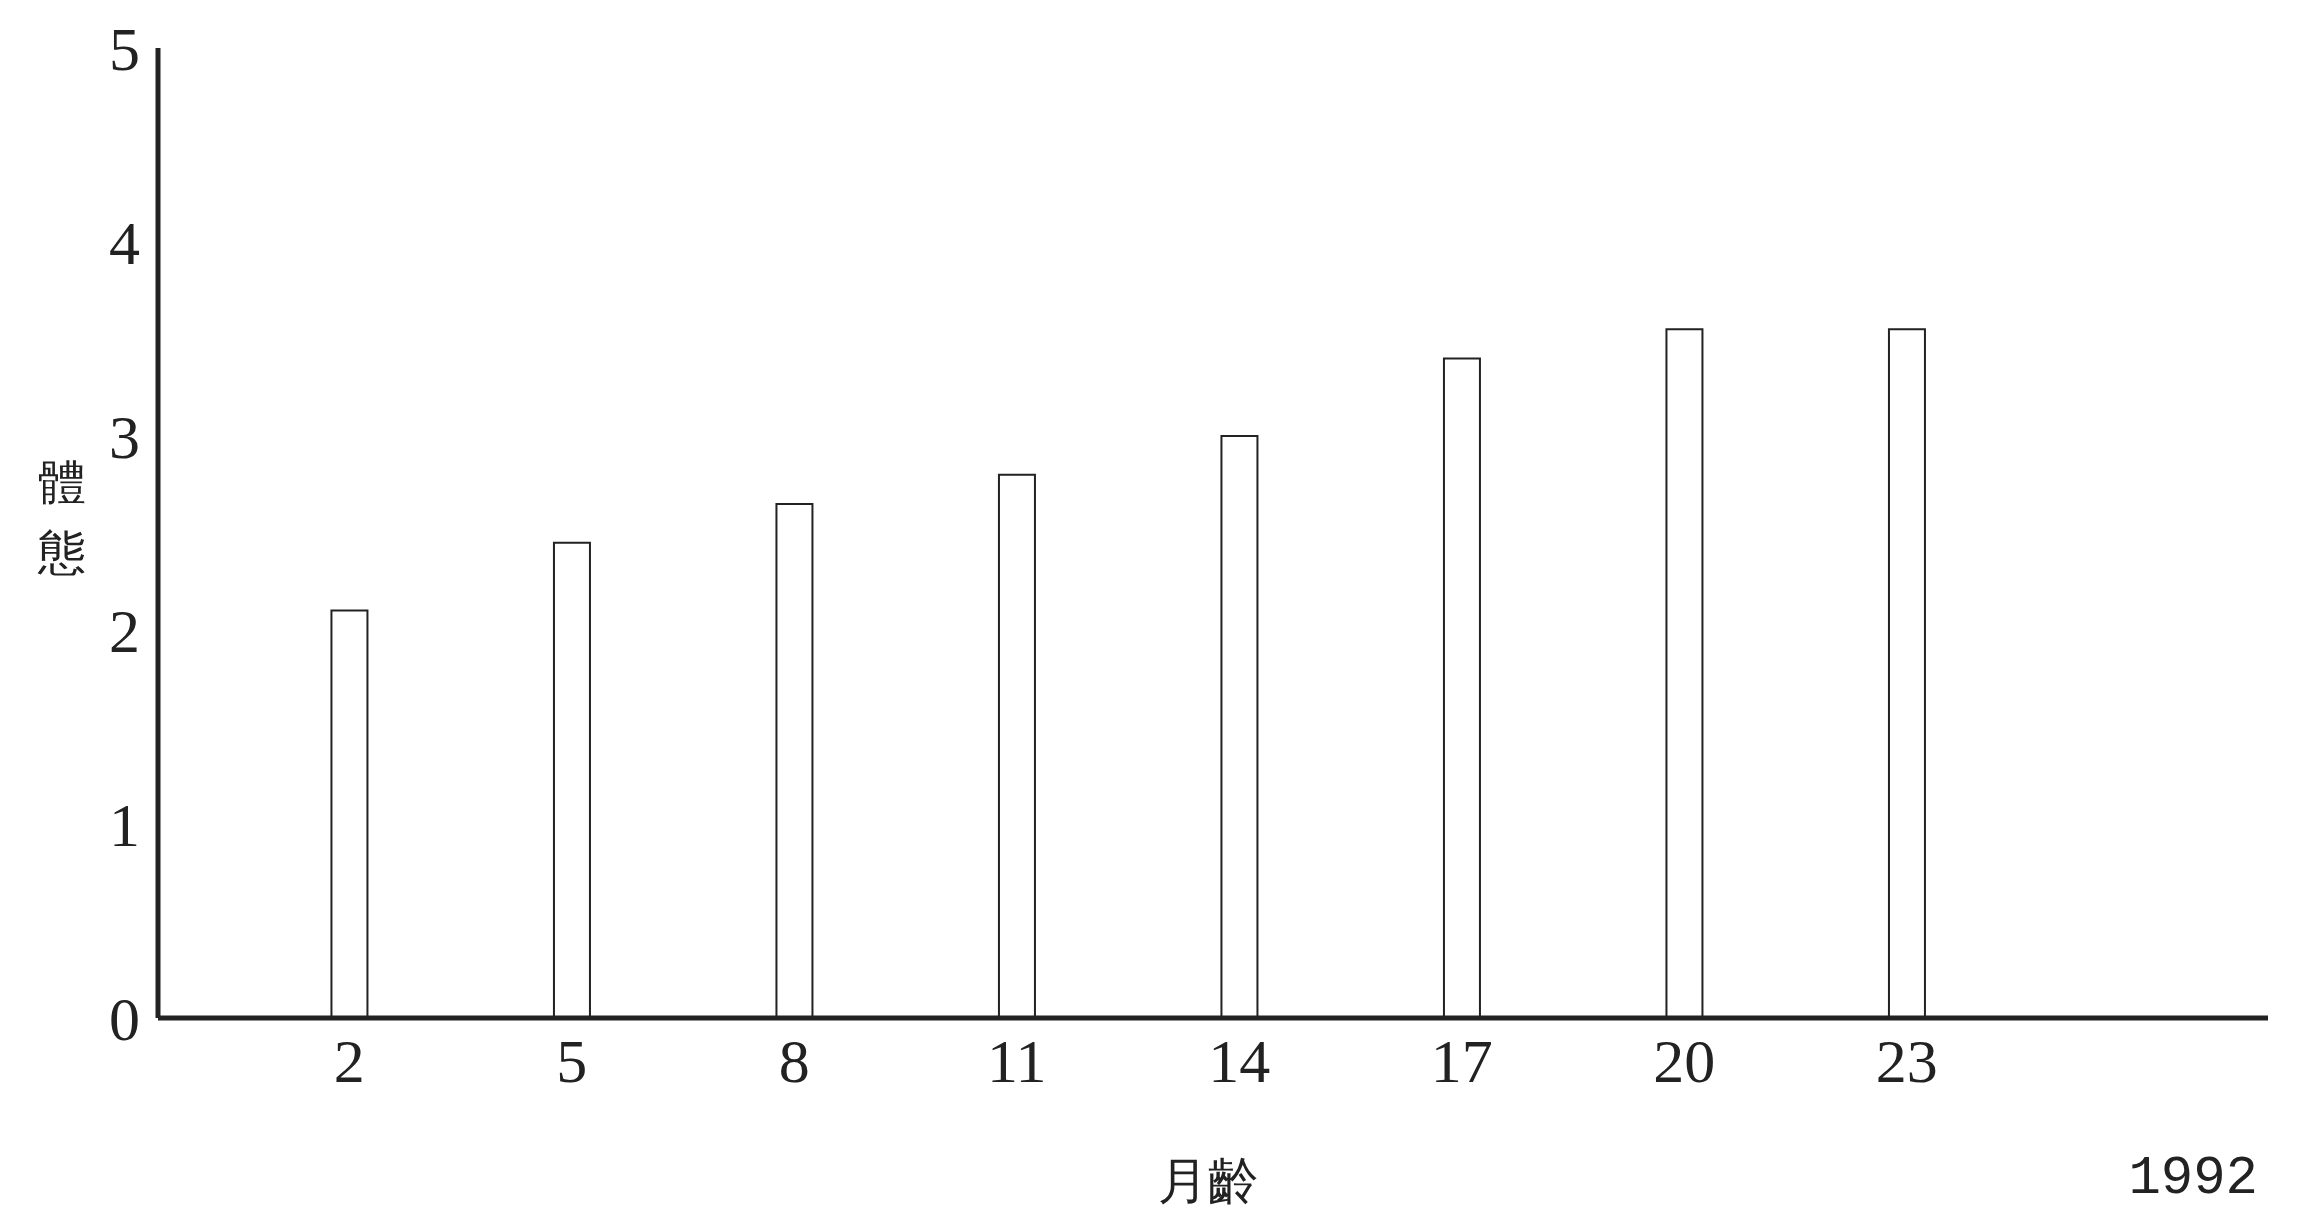 This screenshot has height=1223, width=2305. Describe the element at coordinates (124, 631) in the screenshot. I see `y-tick-label: 2` at that location.